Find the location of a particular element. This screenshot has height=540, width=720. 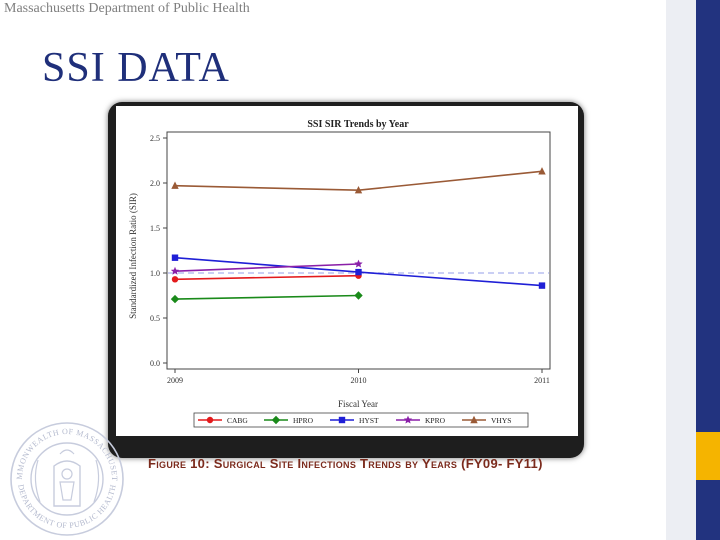

y-tick-label: 2.0 is located at coordinates (155, 183).